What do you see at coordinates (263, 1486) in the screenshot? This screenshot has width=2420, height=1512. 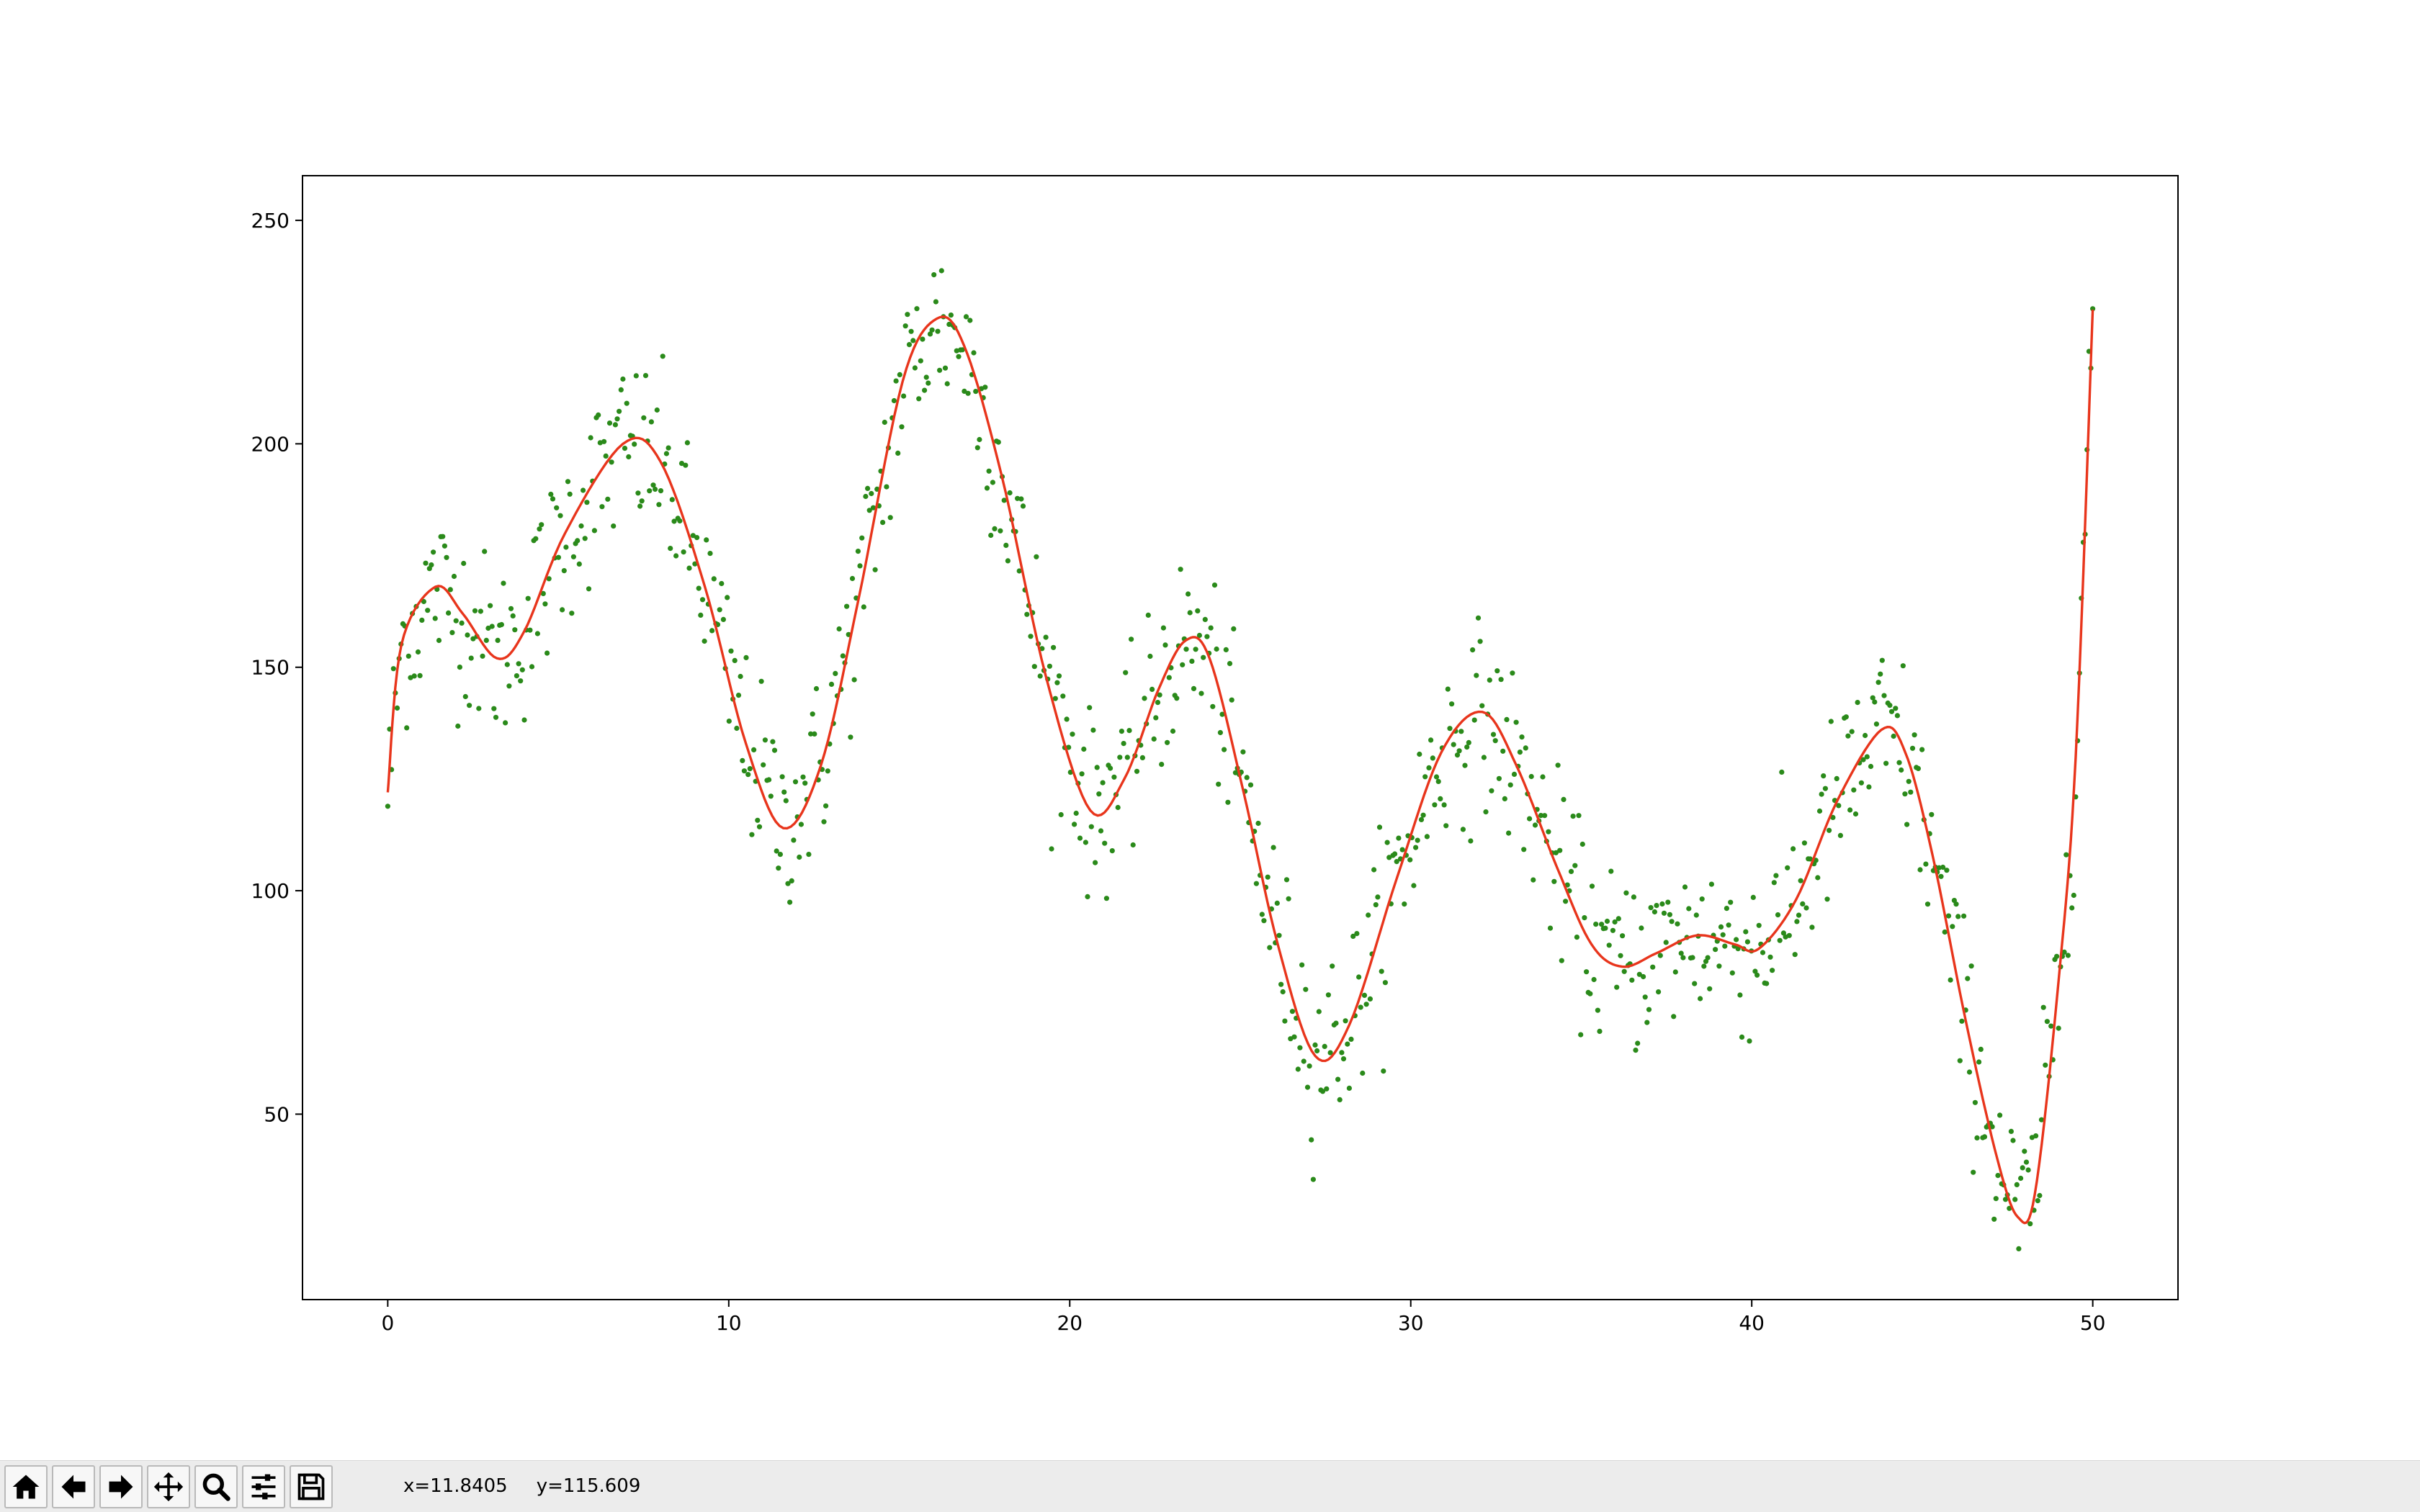 I see `configure-button` at bounding box center [263, 1486].